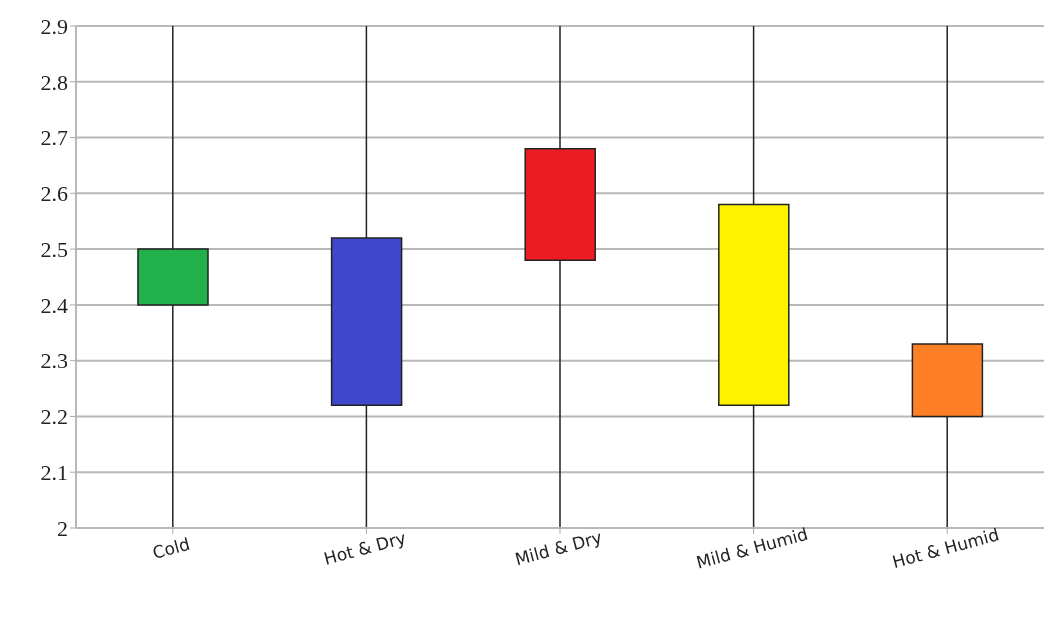 Image resolution: width=1054 pixels, height=625 pixels. I want to click on y-tick-label: 2.9, so click(54, 26).